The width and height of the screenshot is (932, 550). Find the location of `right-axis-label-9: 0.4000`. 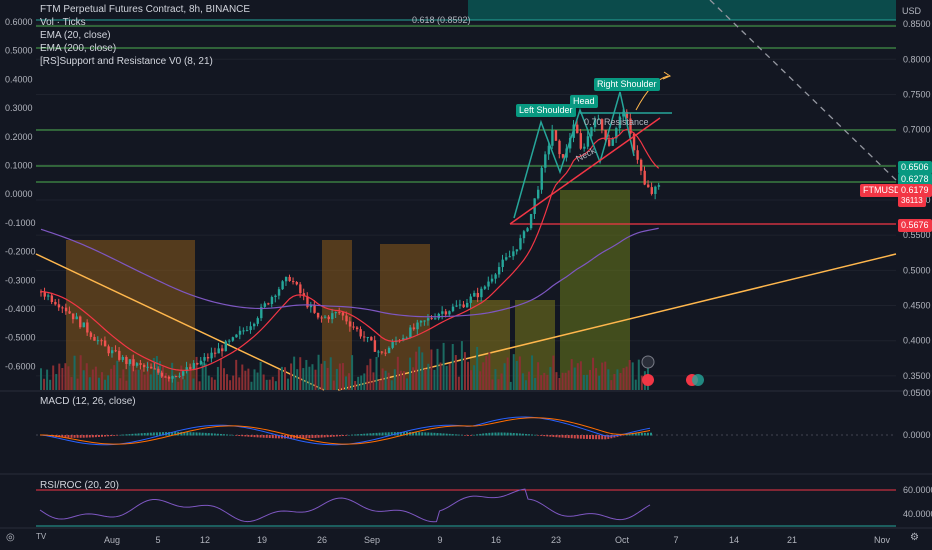

right-axis-label-9: 0.4000 is located at coordinates (917, 341).